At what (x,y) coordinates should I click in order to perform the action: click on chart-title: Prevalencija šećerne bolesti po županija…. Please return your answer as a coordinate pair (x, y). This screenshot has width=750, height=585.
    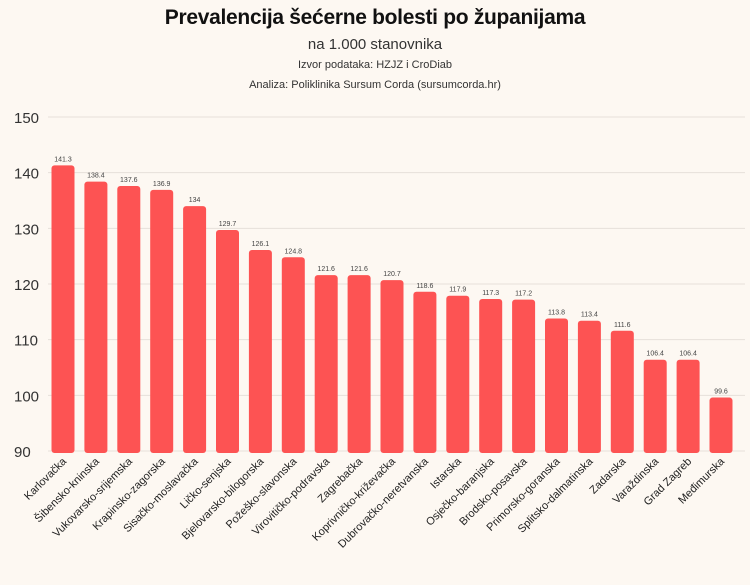
    Looking at the image, I should click on (375, 17).